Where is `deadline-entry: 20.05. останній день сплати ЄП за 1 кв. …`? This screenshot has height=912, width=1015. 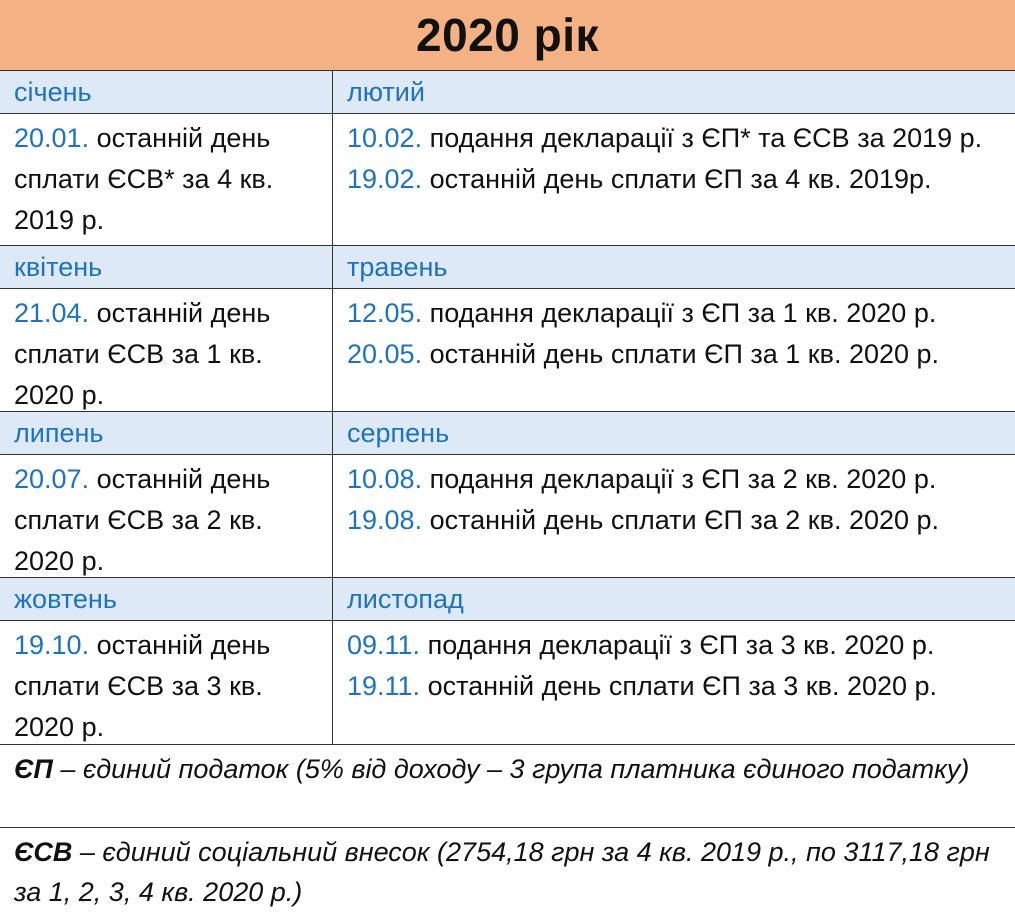
deadline-entry: 20.05. останній день сплати ЄП за 1 кв. … is located at coordinates (675, 354).